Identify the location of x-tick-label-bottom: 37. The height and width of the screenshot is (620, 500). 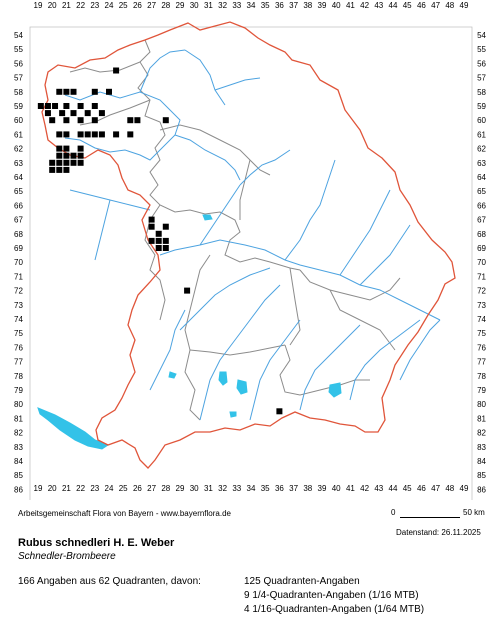
(293, 488).